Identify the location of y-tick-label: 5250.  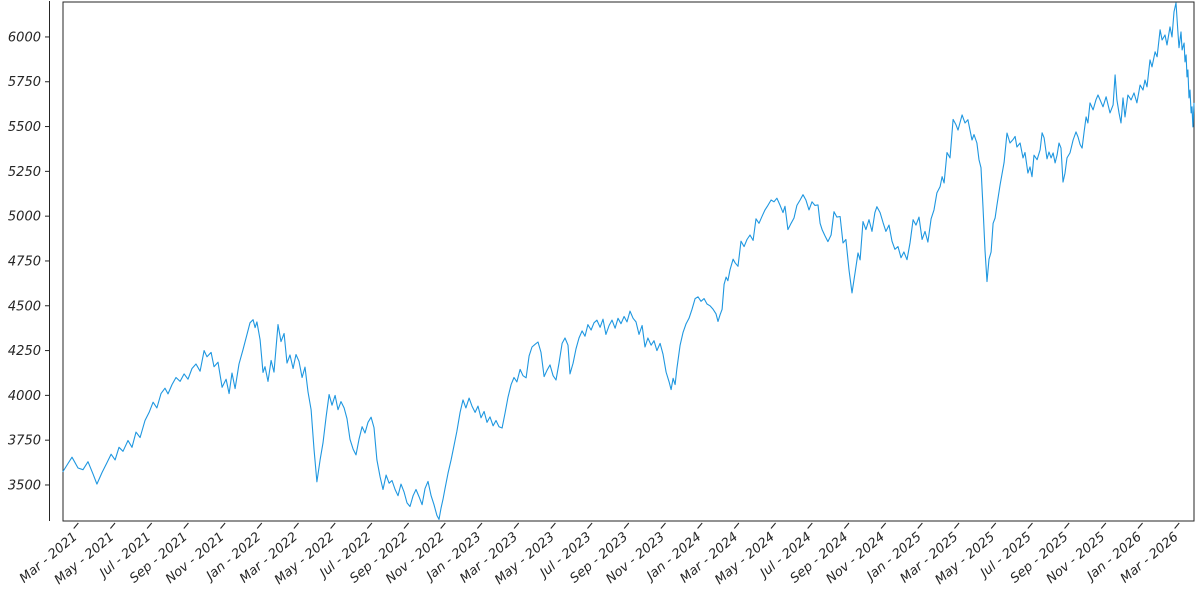
(24, 172).